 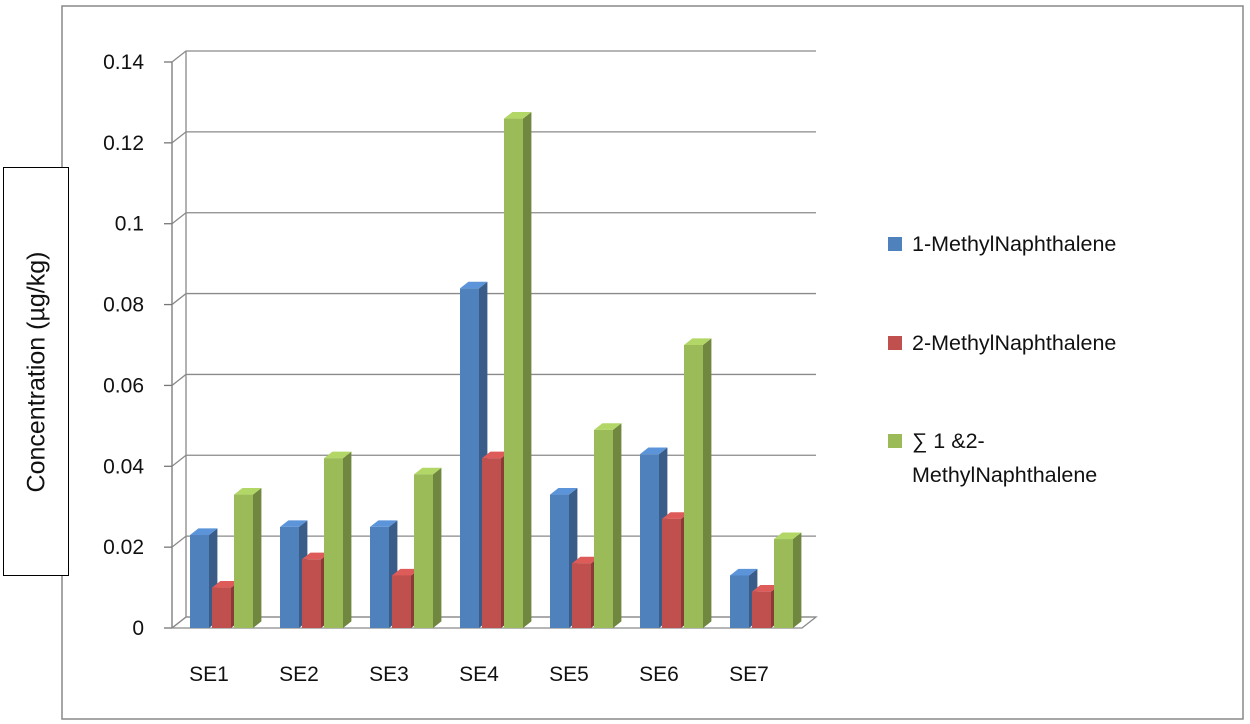 What do you see at coordinates (123, 466) in the screenshot?
I see `y-tick-label-2: 0.04` at bounding box center [123, 466].